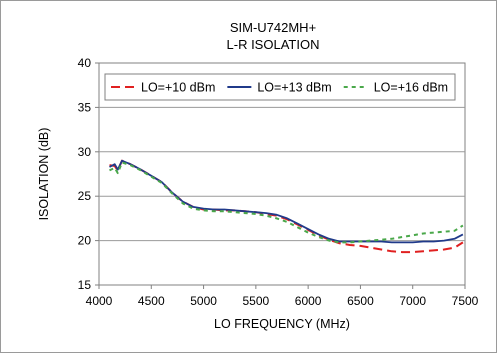 This screenshot has width=497, height=353. I want to click on legend-box, so click(280, 87).